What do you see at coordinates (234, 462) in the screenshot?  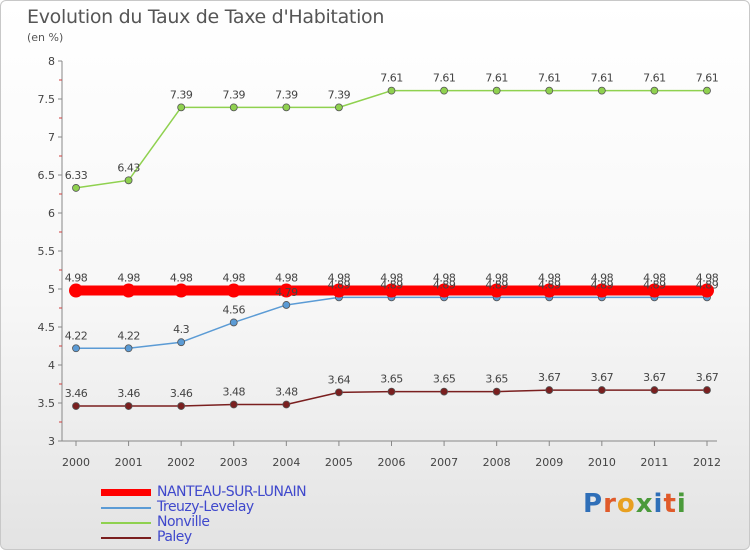 I see `x-tick-label: 2003` at bounding box center [234, 462].